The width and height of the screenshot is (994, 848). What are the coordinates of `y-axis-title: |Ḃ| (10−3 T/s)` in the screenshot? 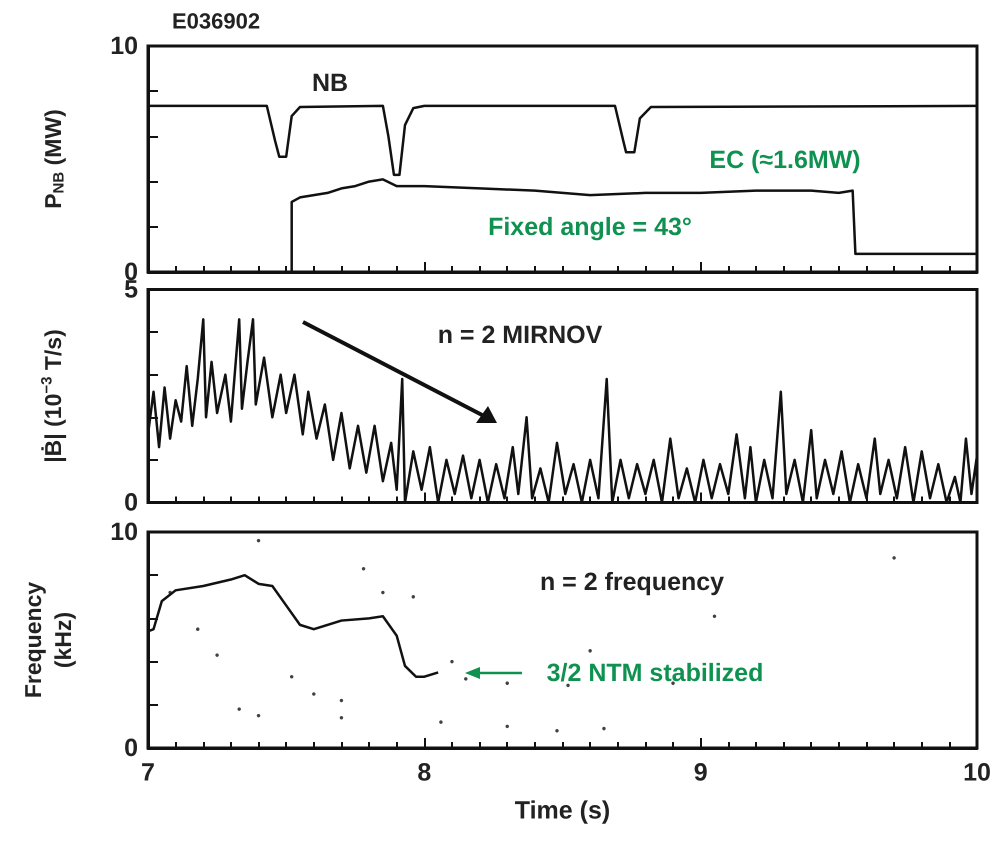 It's located at (52, 396).